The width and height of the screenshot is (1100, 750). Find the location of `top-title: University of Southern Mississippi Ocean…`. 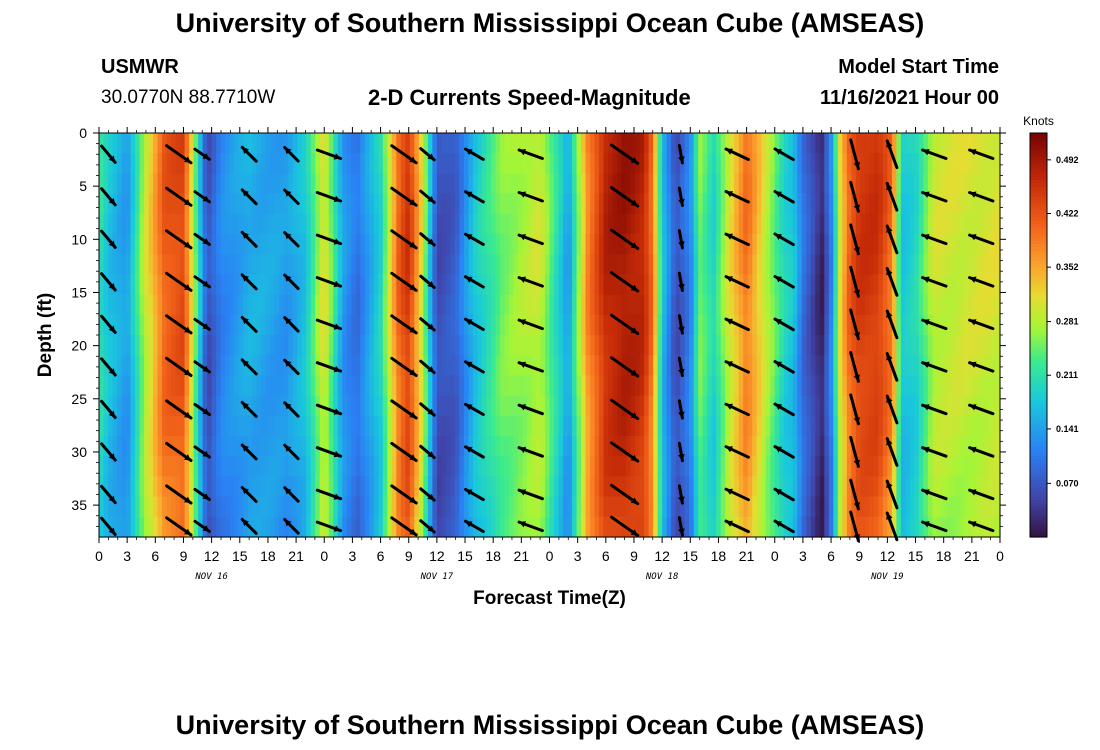

top-title: University of Southern Mississippi Ocean… is located at coordinates (550, 23).